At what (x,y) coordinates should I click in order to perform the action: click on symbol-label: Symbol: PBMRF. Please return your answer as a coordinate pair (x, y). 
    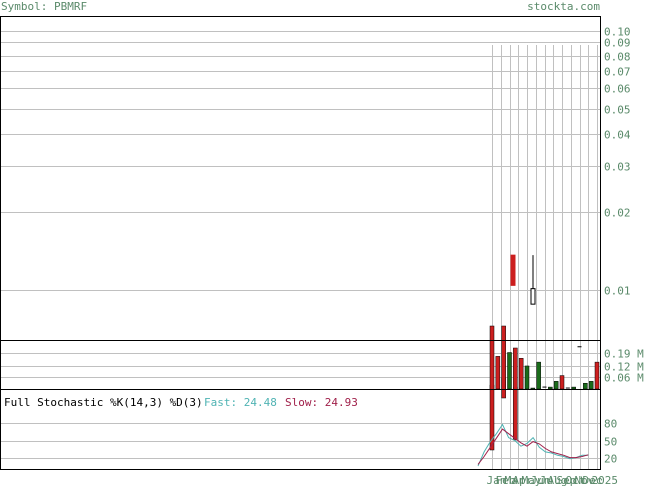
    Looking at the image, I should click on (44, 6).